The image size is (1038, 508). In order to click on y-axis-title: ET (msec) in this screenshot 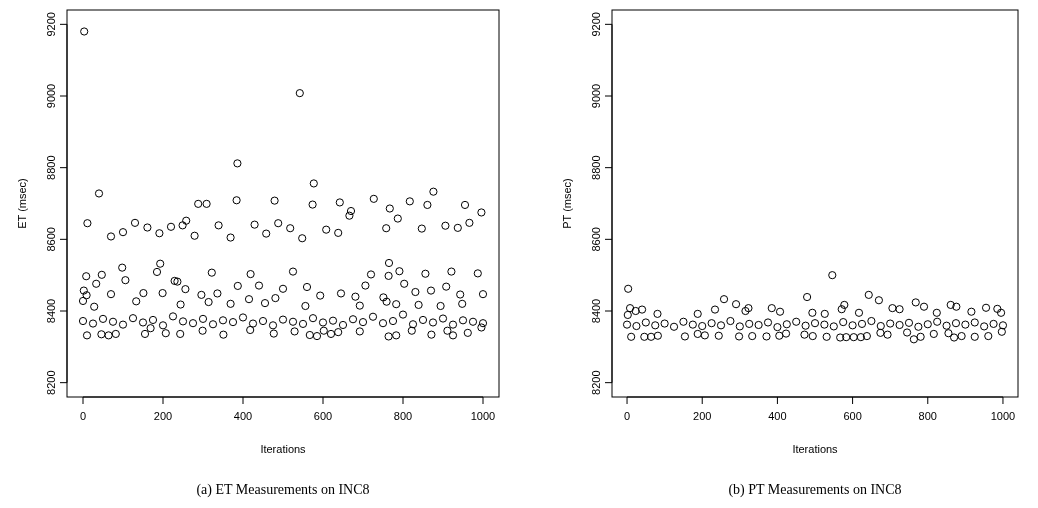, I will do `click(22, 203)`.